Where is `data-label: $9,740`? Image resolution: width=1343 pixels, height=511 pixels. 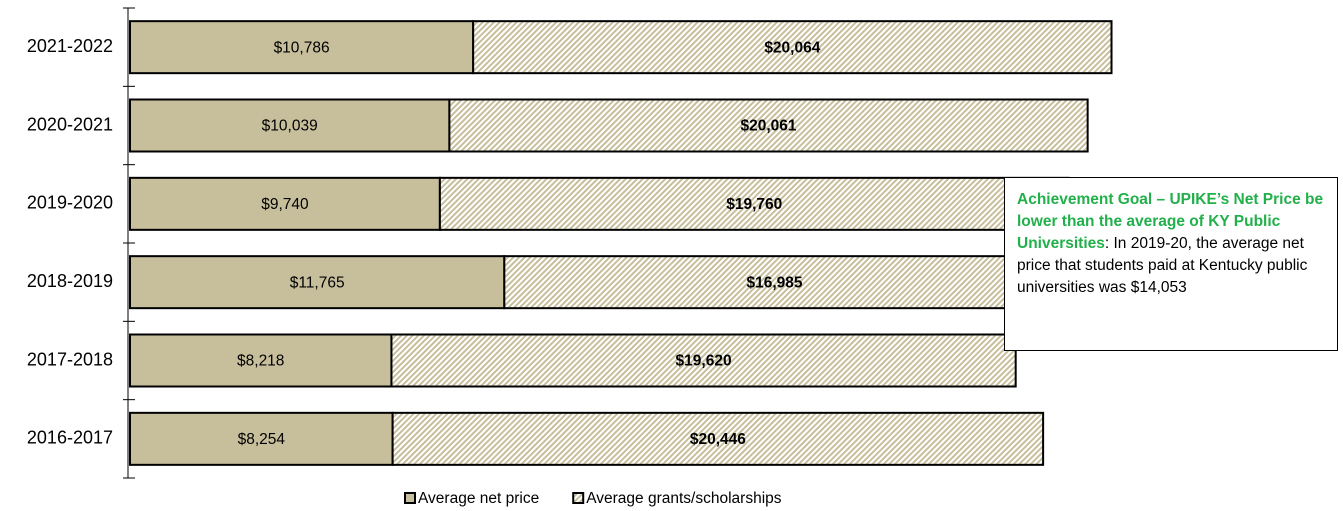
data-label: $9,740 is located at coordinates (285, 204).